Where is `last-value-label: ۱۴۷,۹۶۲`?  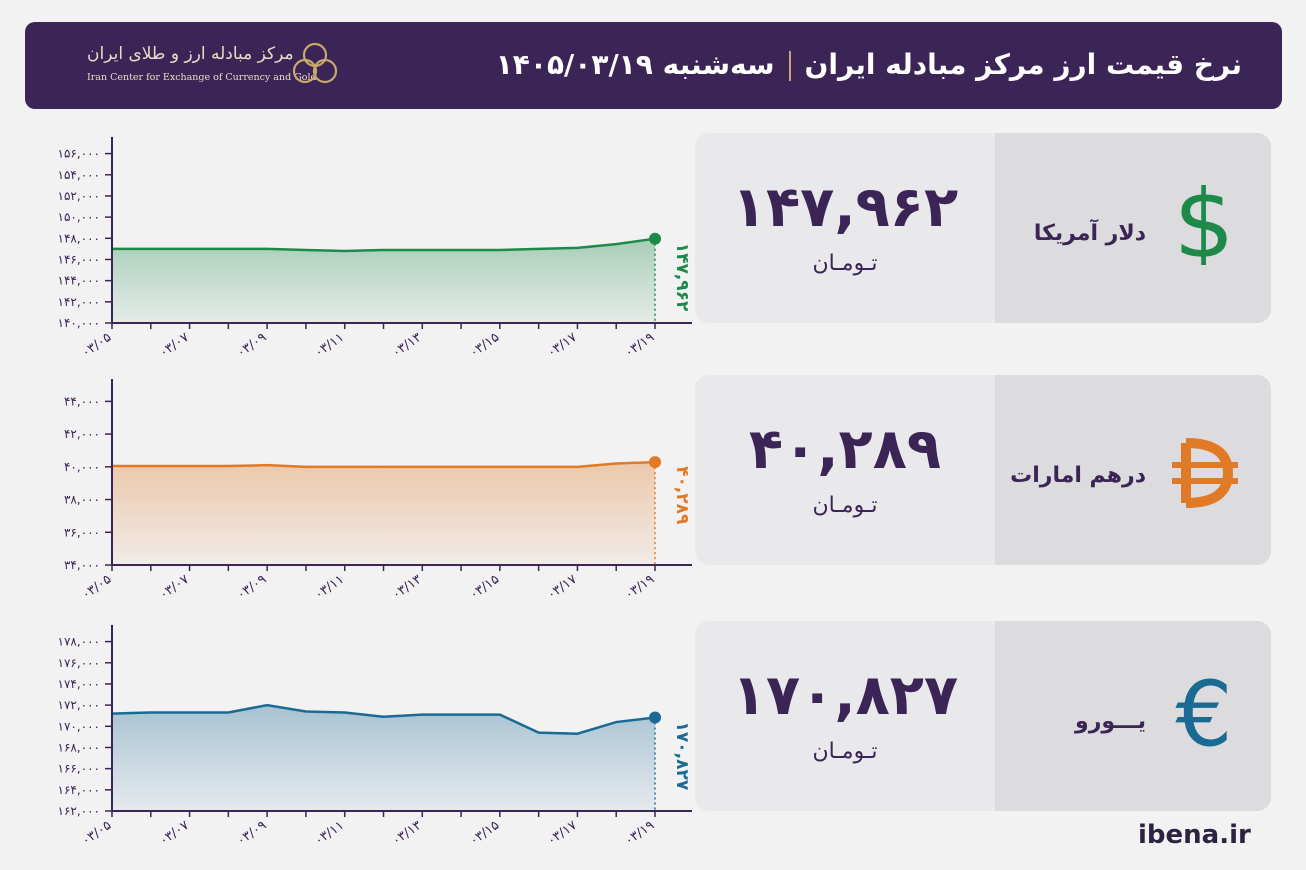
last-value-label: ۱۴۷,۹۶۲ is located at coordinates (682, 277).